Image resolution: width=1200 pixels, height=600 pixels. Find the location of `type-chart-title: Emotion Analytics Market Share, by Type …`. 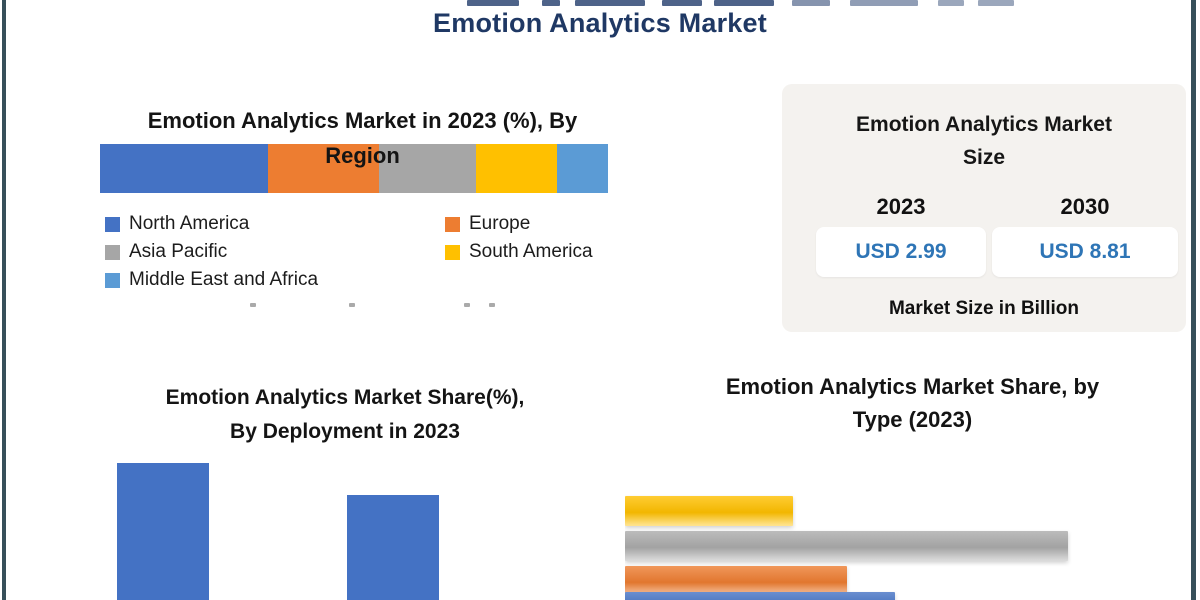

type-chart-title: Emotion Analytics Market Share, by Type … is located at coordinates (912, 403).